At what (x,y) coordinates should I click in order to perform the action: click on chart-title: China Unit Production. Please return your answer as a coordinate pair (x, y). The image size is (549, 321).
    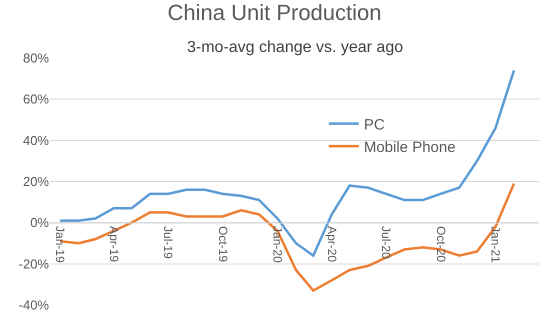
    Looking at the image, I should click on (274, 13).